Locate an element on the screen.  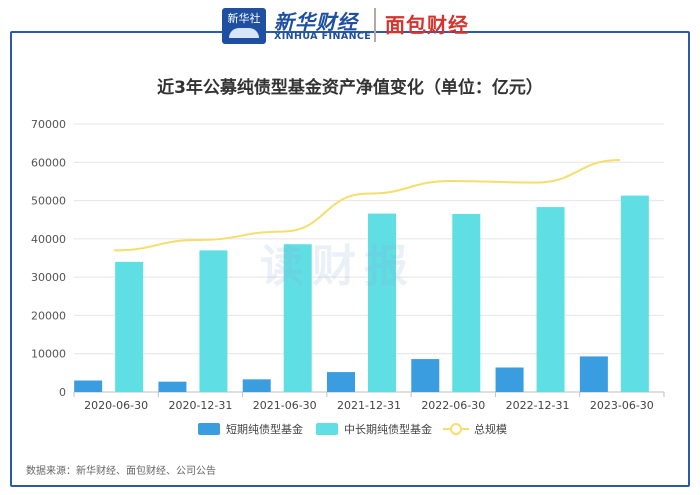
xinhua-finance-logo-en: XINHUA FINANCE is located at coordinates (323, 36).